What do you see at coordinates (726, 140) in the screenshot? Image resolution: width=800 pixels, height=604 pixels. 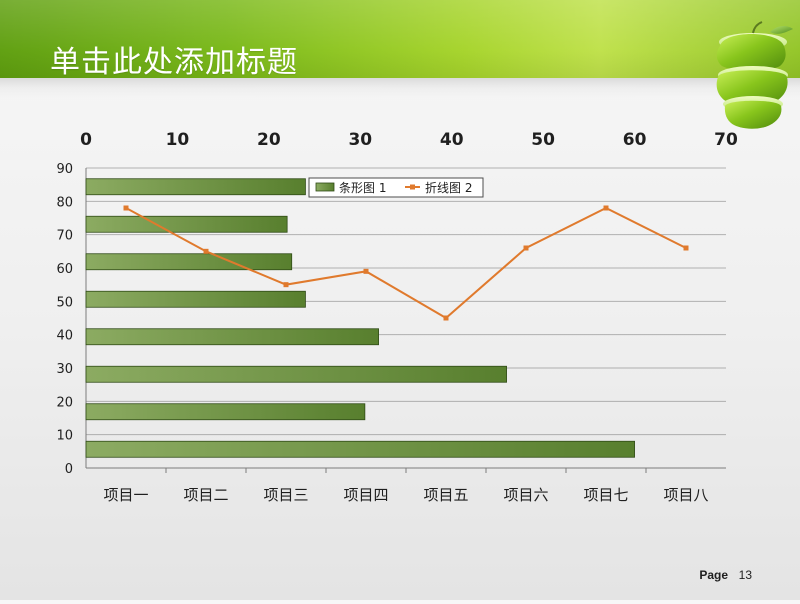 I see `top-axis-tick-label: 70` at bounding box center [726, 140].